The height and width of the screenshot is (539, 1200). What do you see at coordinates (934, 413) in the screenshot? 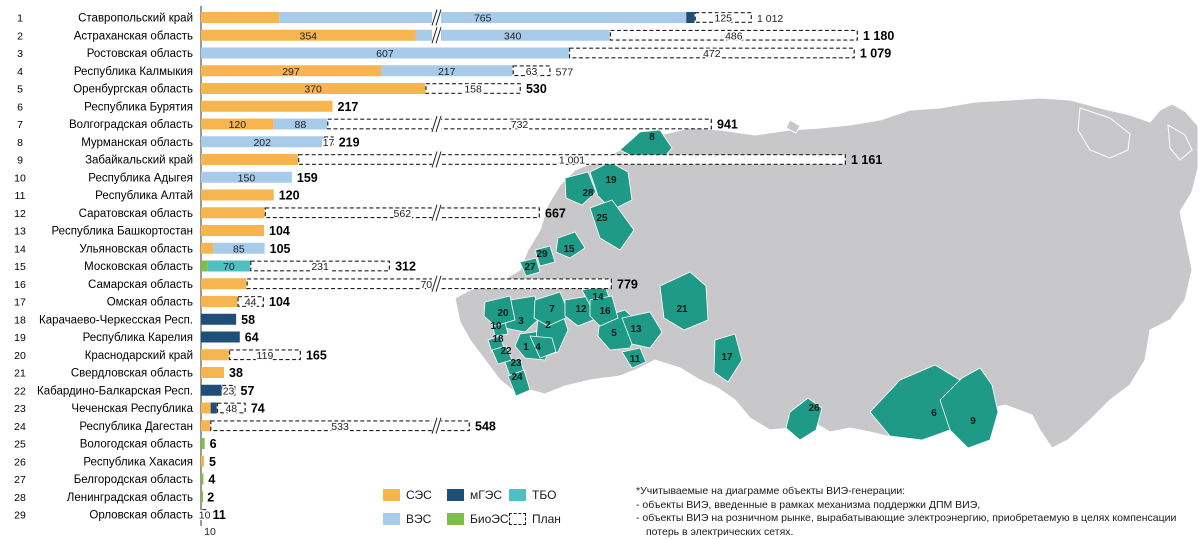
I see `map-region-label-6: 6` at bounding box center [934, 413].